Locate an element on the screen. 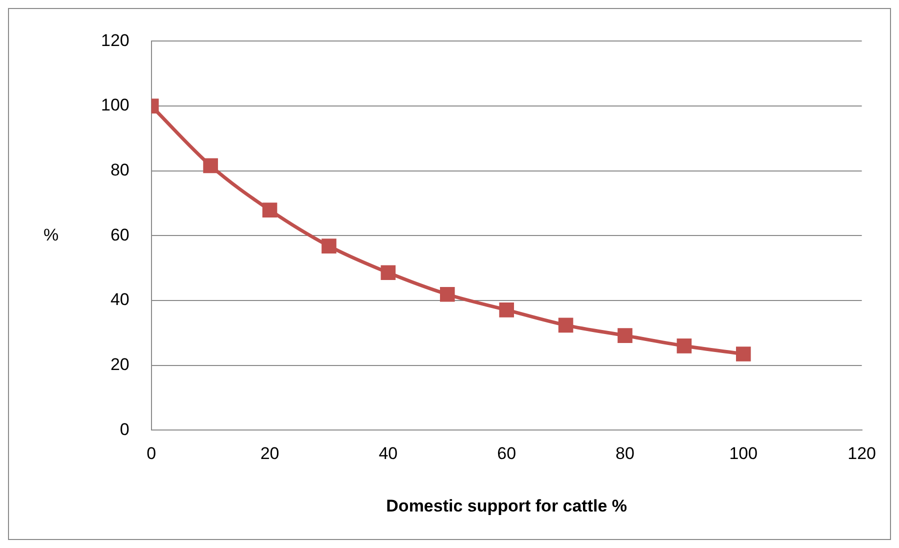 The width and height of the screenshot is (899, 548). x-axis-title: Domestic support for cattle % is located at coordinates (507, 506).